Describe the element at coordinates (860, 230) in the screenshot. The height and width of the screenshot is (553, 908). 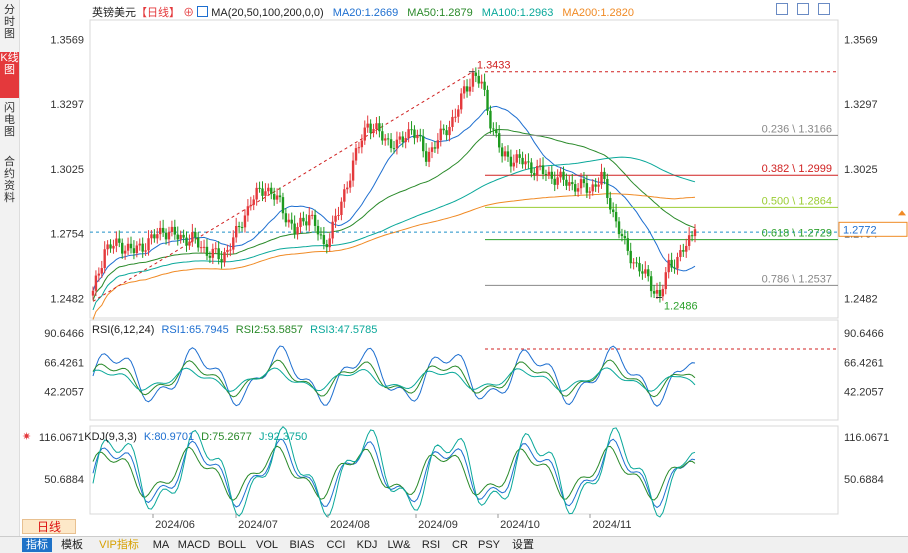
I see `current-price-label: 1.2772` at that location.